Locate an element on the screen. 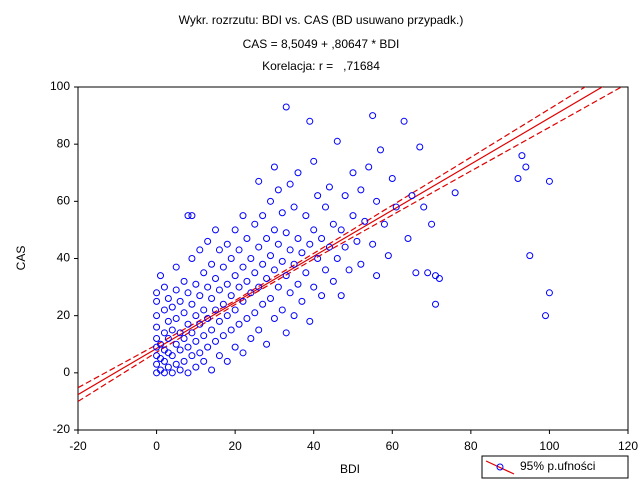 The width and height of the screenshot is (640, 482). legend-line is located at coordinates (500, 467).